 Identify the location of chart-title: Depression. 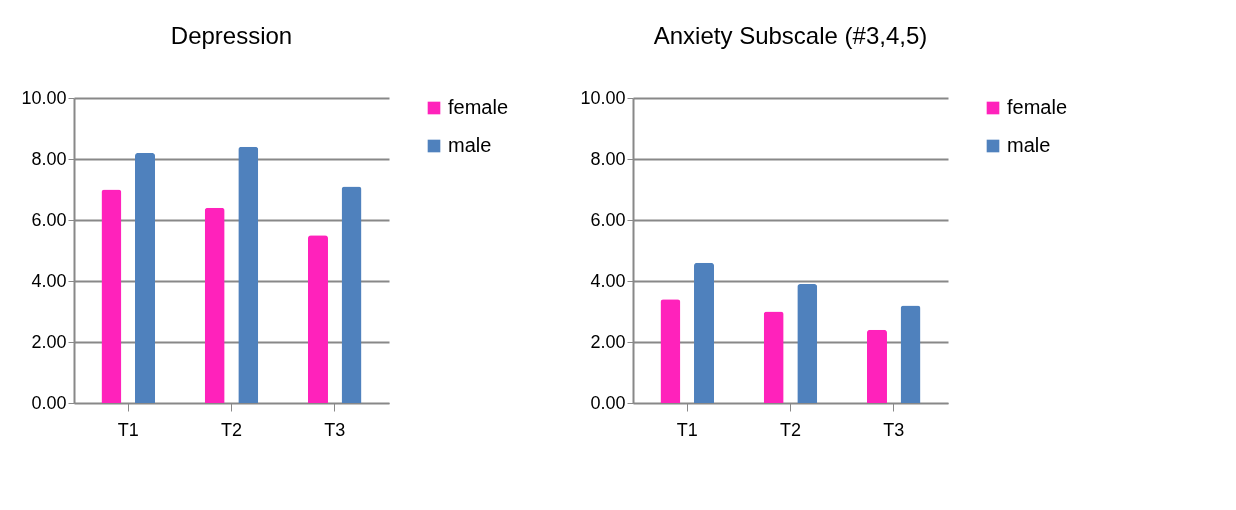
(231, 35).